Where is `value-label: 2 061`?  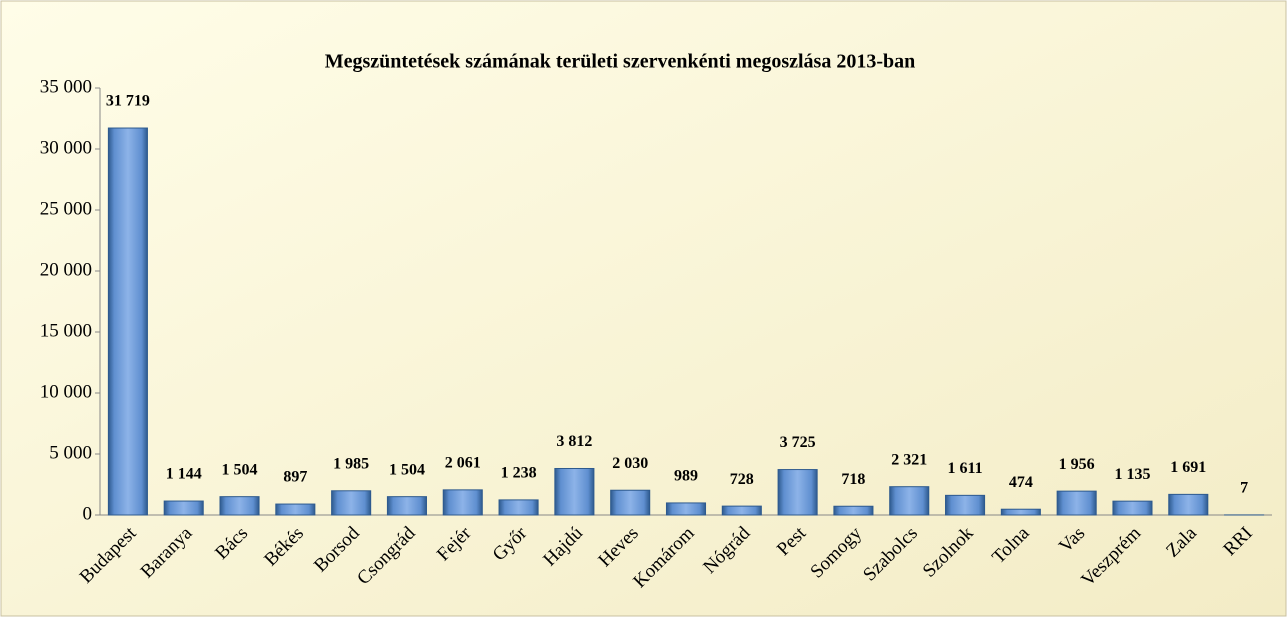 value-label: 2 061 is located at coordinates (463, 463).